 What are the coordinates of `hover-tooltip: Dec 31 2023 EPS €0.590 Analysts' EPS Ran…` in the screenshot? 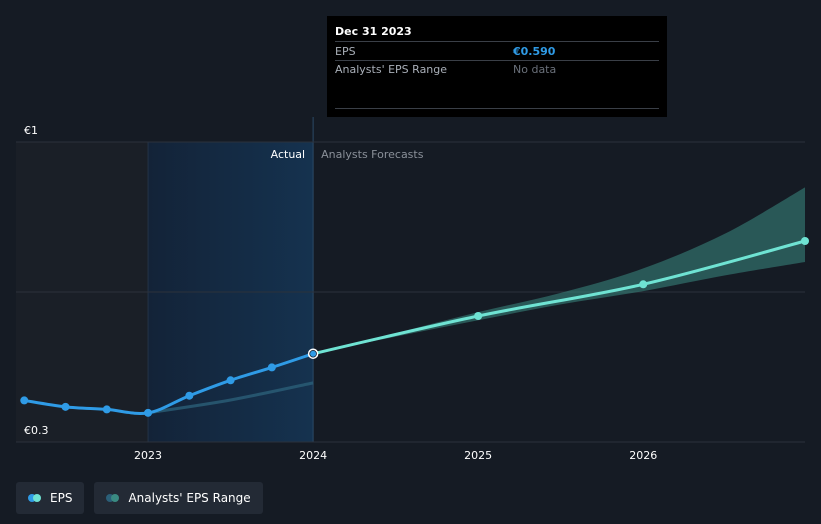 It's located at (497, 66).